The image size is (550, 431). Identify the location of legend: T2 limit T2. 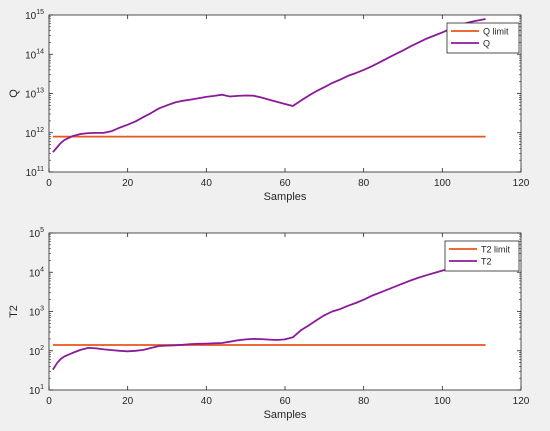
(482, 256).